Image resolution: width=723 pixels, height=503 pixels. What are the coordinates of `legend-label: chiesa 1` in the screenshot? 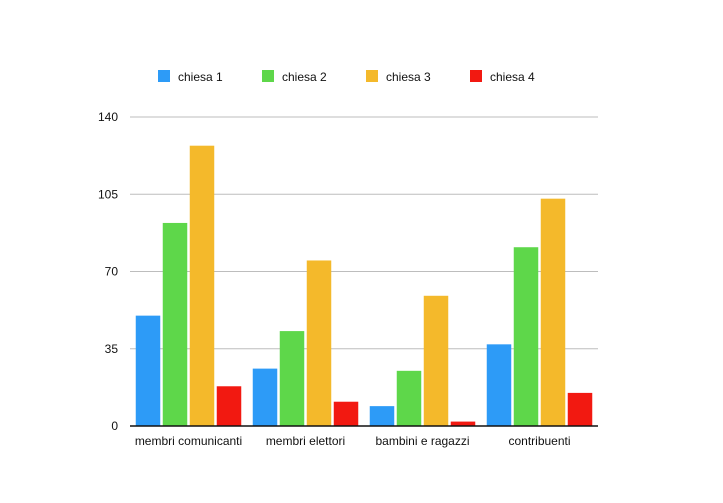 It's located at (200, 77).